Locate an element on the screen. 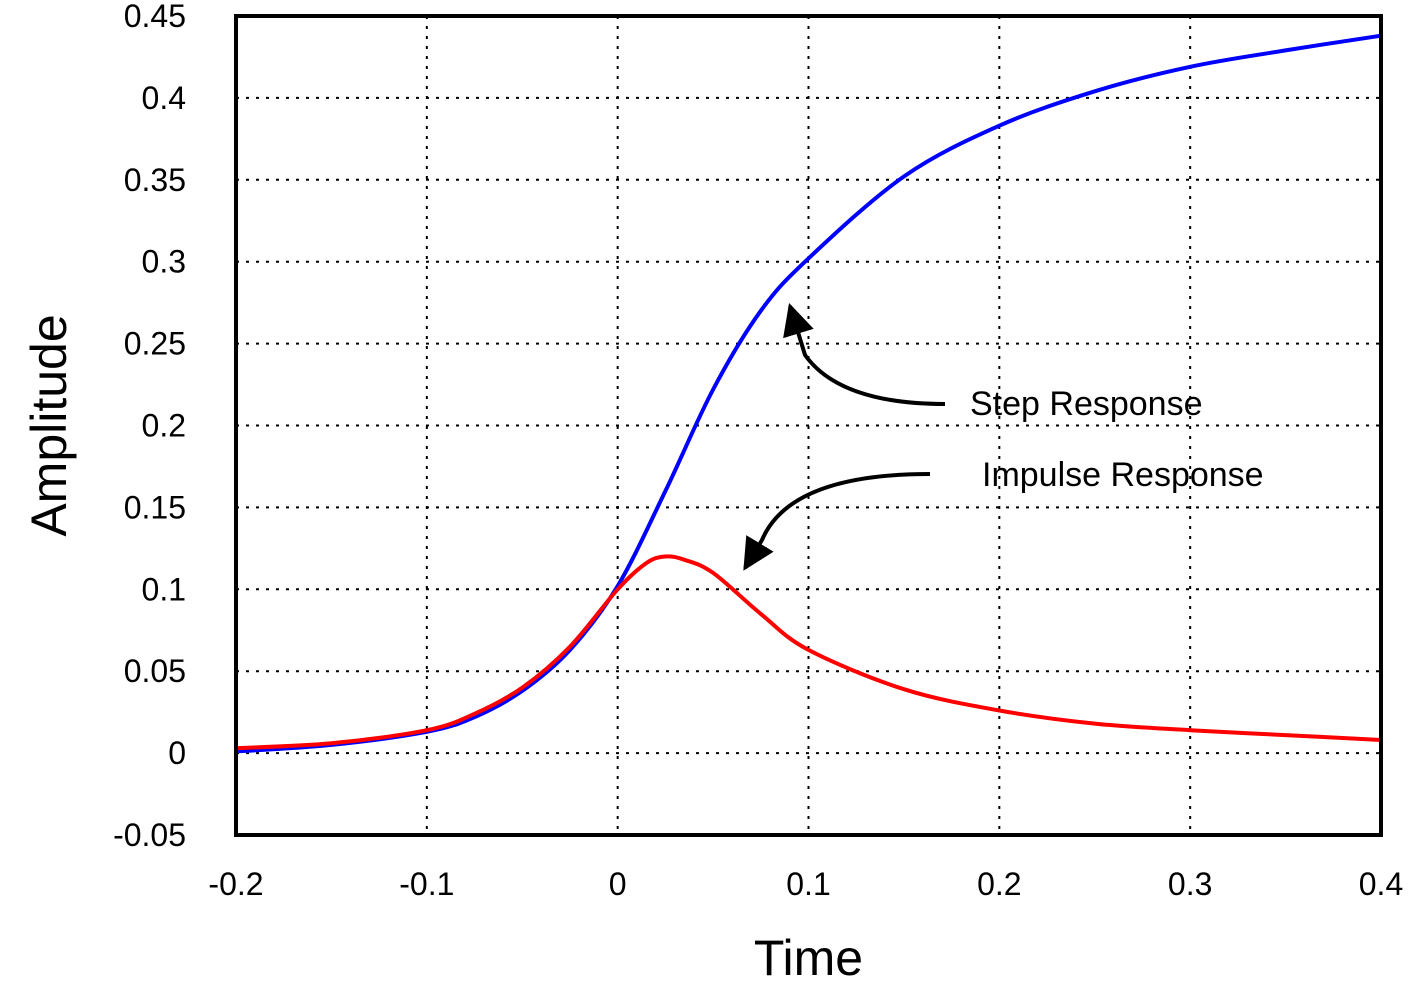  x-tick-label: 0.4 is located at coordinates (1381, 884).